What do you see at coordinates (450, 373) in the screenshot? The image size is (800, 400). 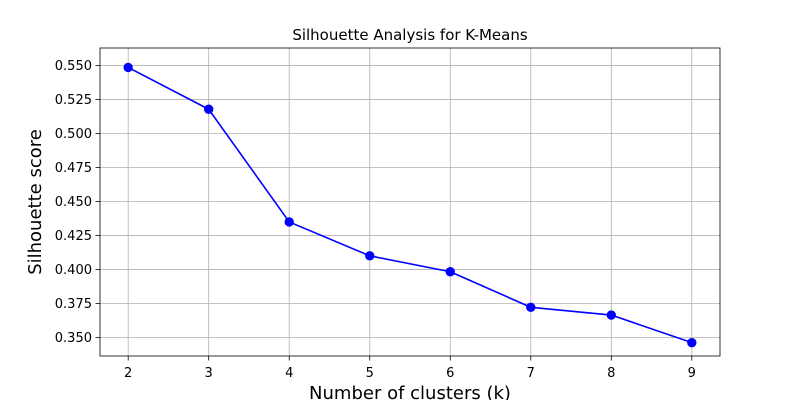 I see `x-tick-label: 6` at bounding box center [450, 373].